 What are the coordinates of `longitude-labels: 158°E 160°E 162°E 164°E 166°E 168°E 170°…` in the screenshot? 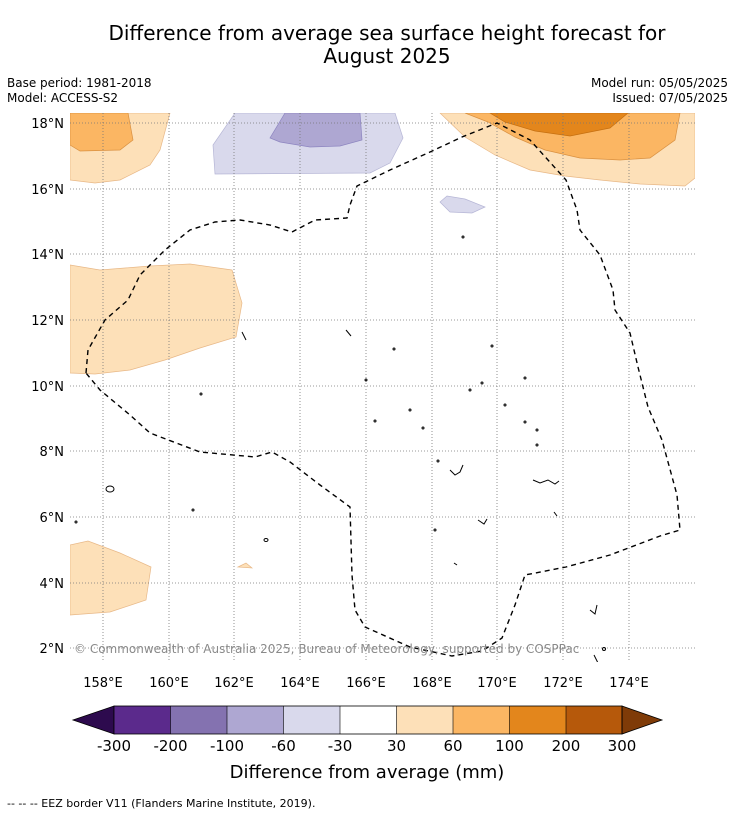 It's located at (366, 683).